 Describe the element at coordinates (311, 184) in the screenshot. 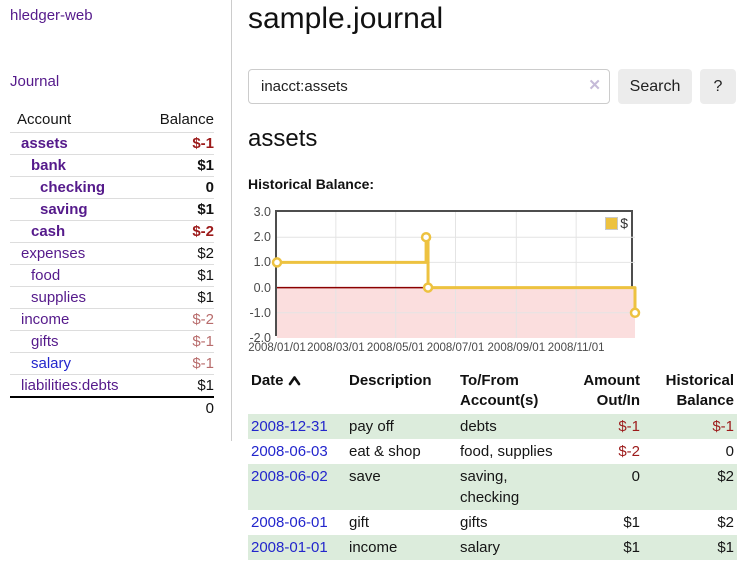

I see `chart-title: Historical Balance:` at that location.